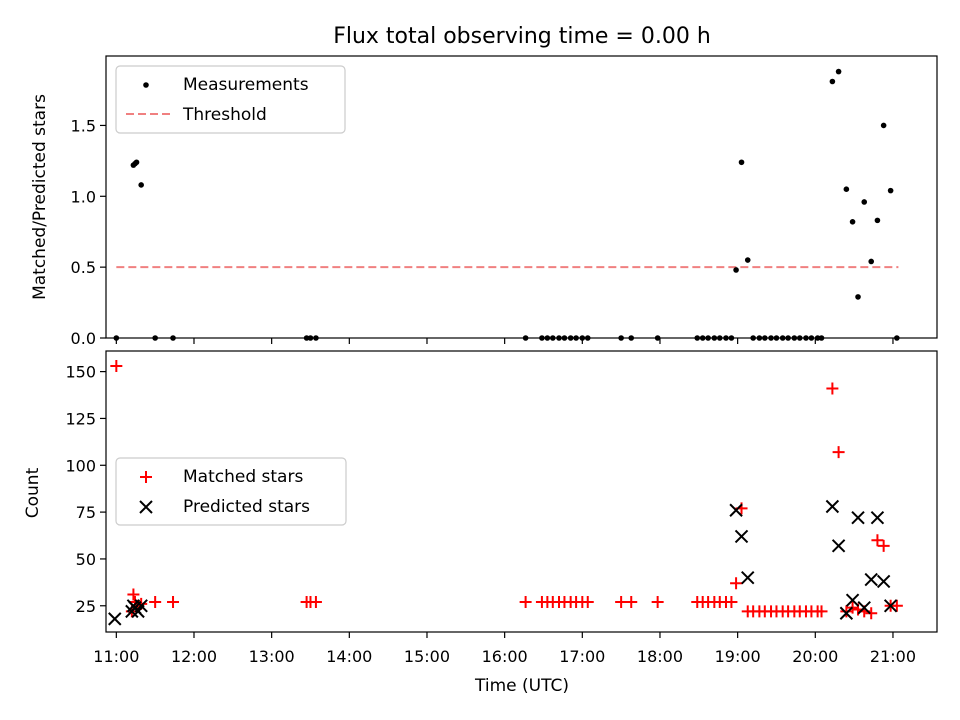 The width and height of the screenshot is (960, 720). What do you see at coordinates (522, 36) in the screenshot?
I see `chart-title: Flux total observing time = 0.00 h` at bounding box center [522, 36].